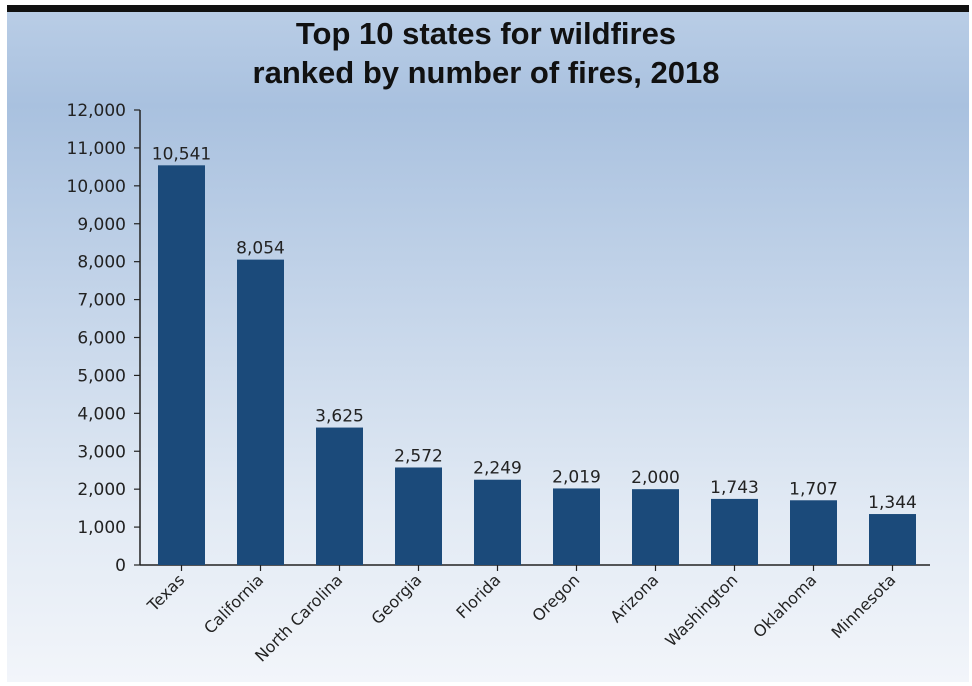  Describe the element at coordinates (260, 249) in the screenshot. I see `data-label: 8,054` at that location.